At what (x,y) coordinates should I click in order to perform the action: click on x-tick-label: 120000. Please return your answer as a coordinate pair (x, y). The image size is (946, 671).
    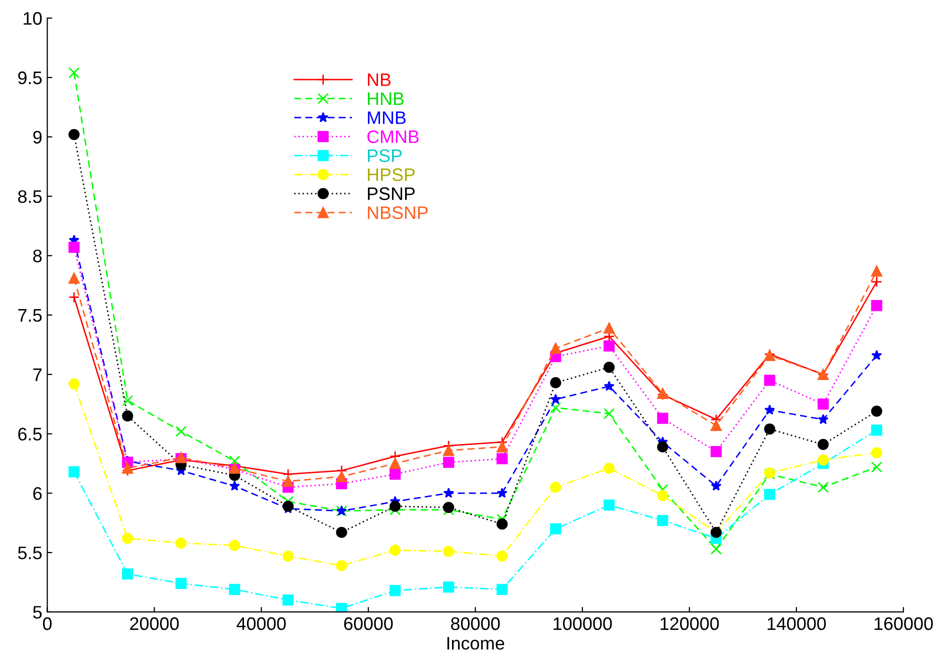
    Looking at the image, I should click on (689, 623).